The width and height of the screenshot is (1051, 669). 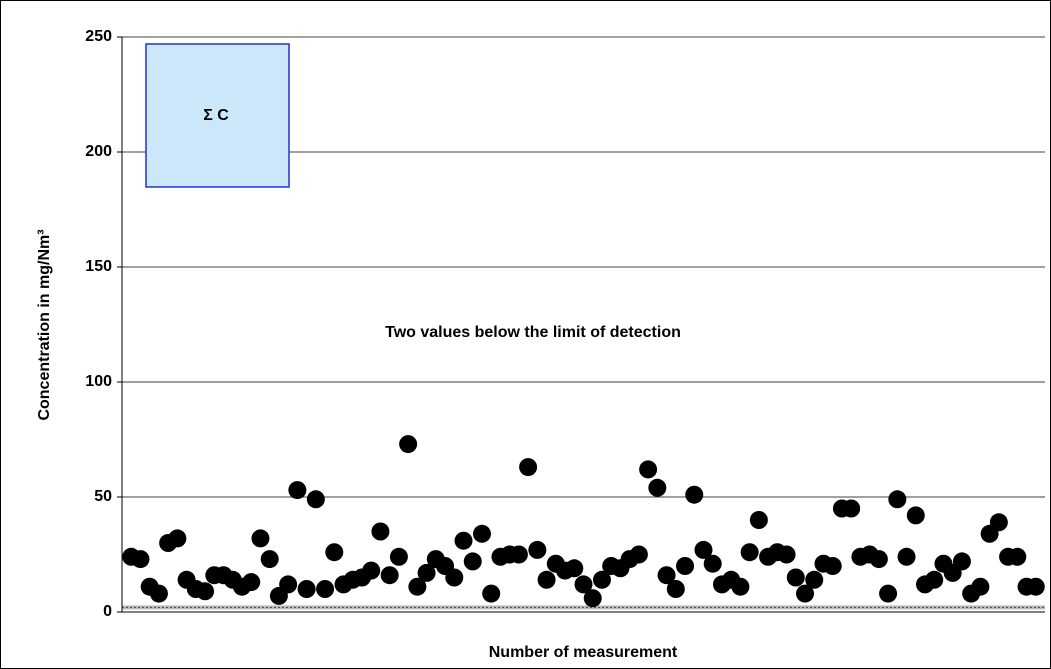 I want to click on y-tick-label: 200, so click(x=98, y=151).